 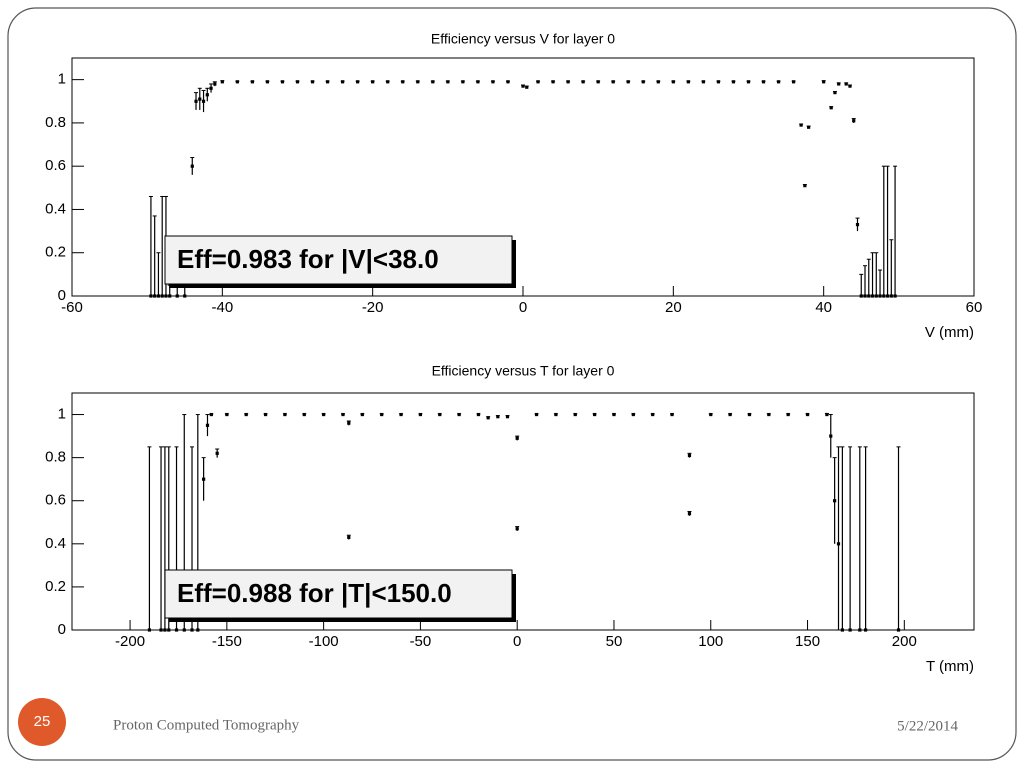 I want to click on footer: Proton Computed Tomography, so click(x=206, y=725).